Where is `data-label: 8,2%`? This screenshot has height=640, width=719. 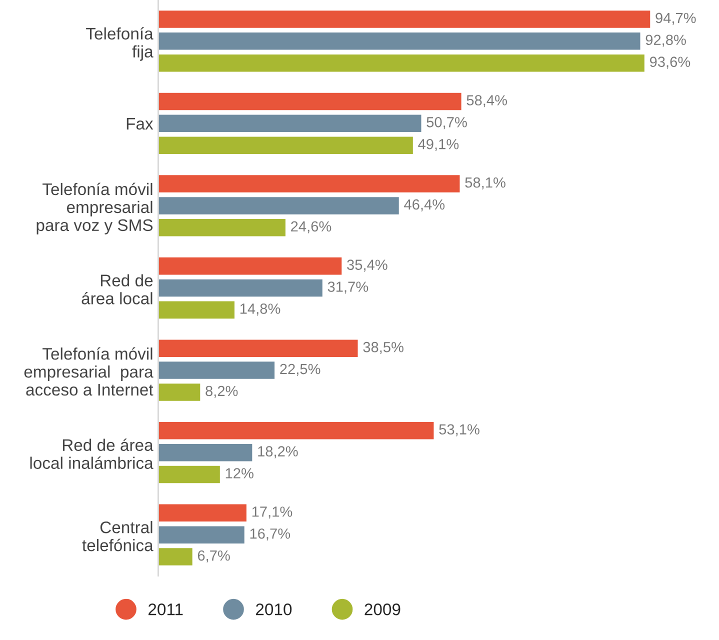 data-label: 8,2% is located at coordinates (222, 392).